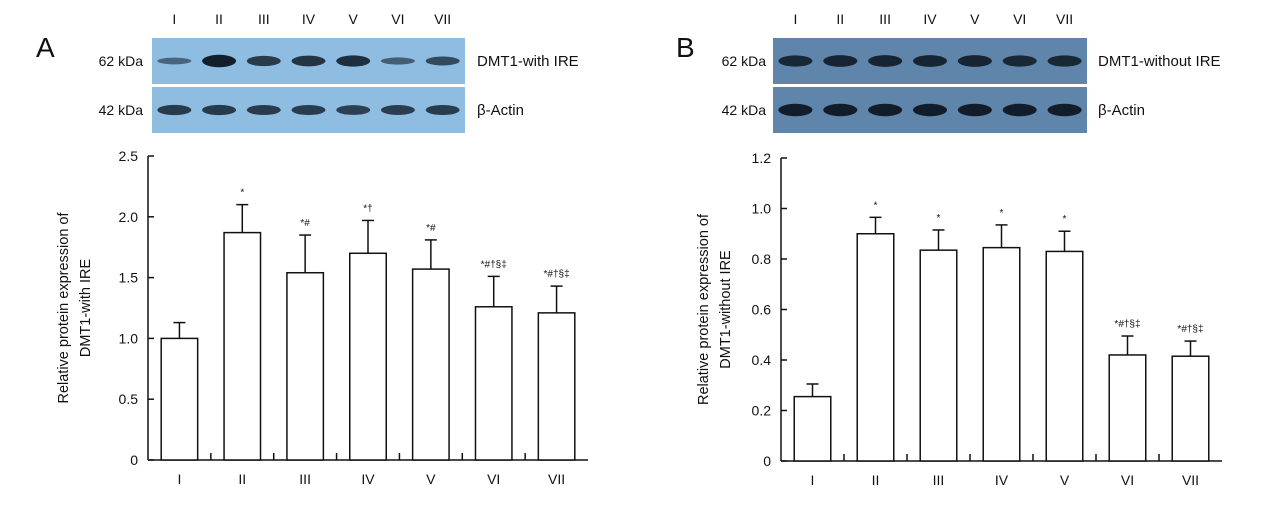 The image size is (1270, 520). I want to click on y-tick-label: 0.4, so click(762, 360).